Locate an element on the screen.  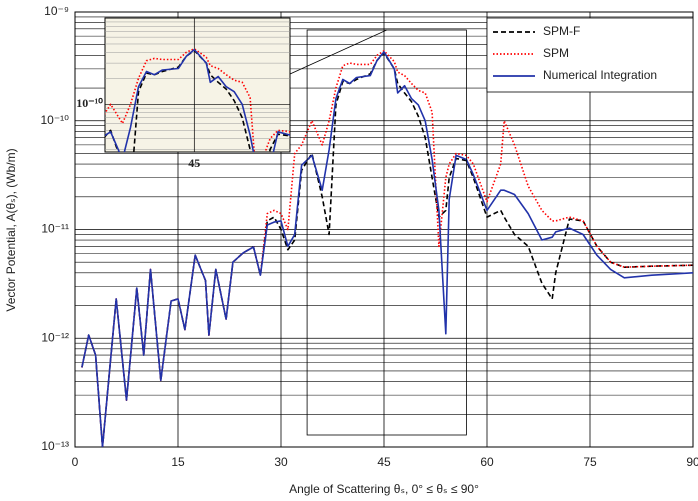
x-axis-label: Angle of Scattering θₛ, 0° ≤ θₛ ≤ 90° is located at coordinates (384, 489).